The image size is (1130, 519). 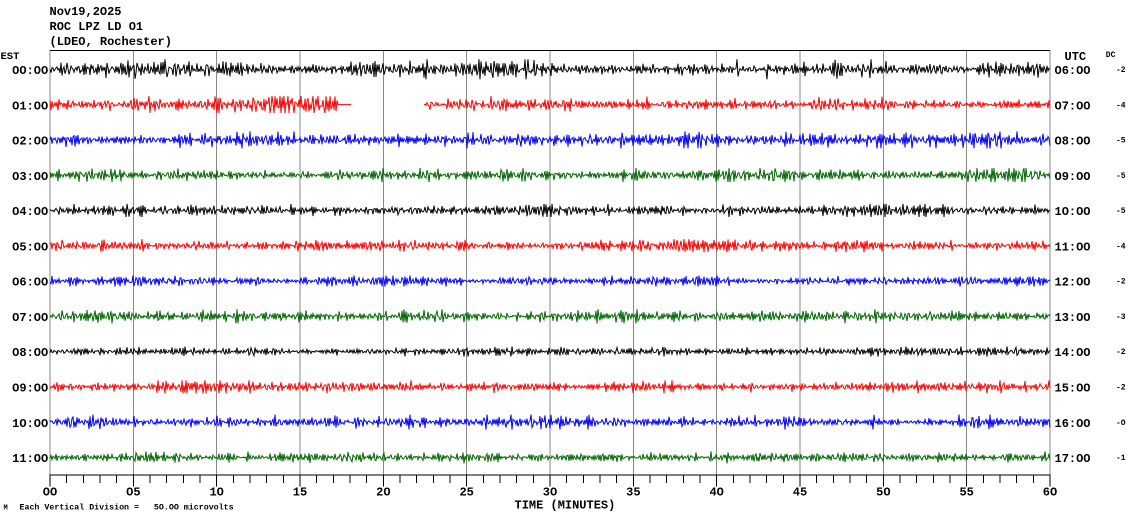 I want to click on svg-text: UTC, so click(x=1076, y=57).